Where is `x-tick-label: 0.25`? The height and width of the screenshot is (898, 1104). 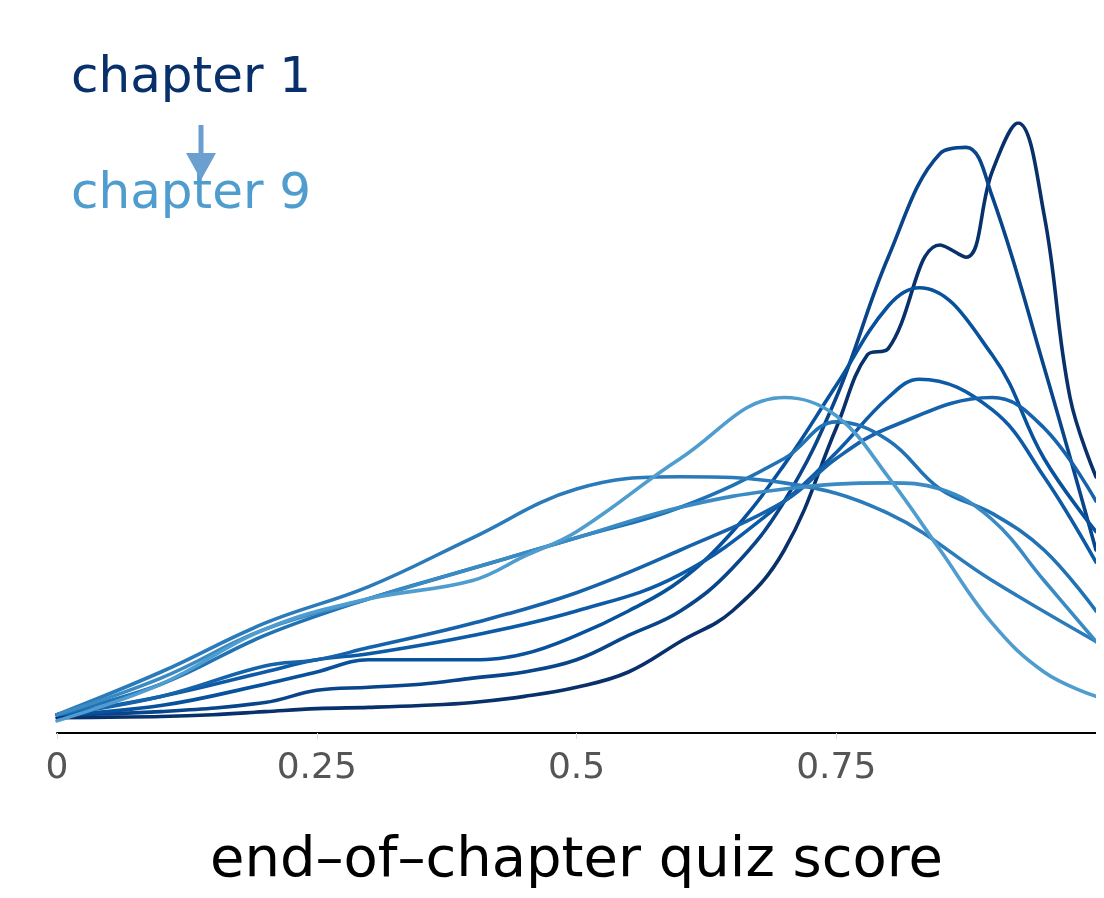
x-tick-label: 0.25 is located at coordinates (316, 765).